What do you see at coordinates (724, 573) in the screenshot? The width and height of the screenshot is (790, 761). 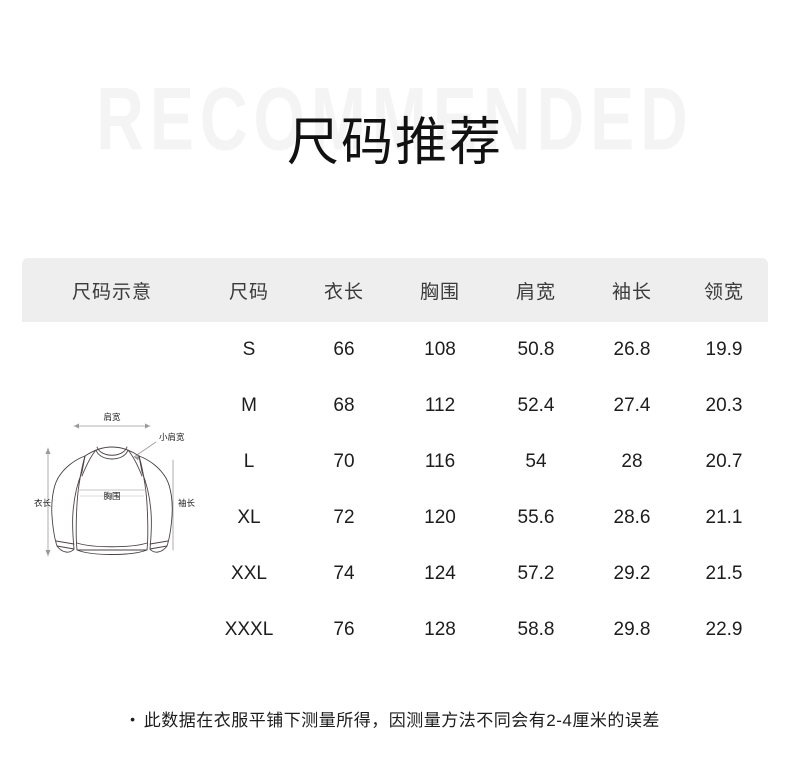 I see `cell-collar-width: 21.5` at bounding box center [724, 573].